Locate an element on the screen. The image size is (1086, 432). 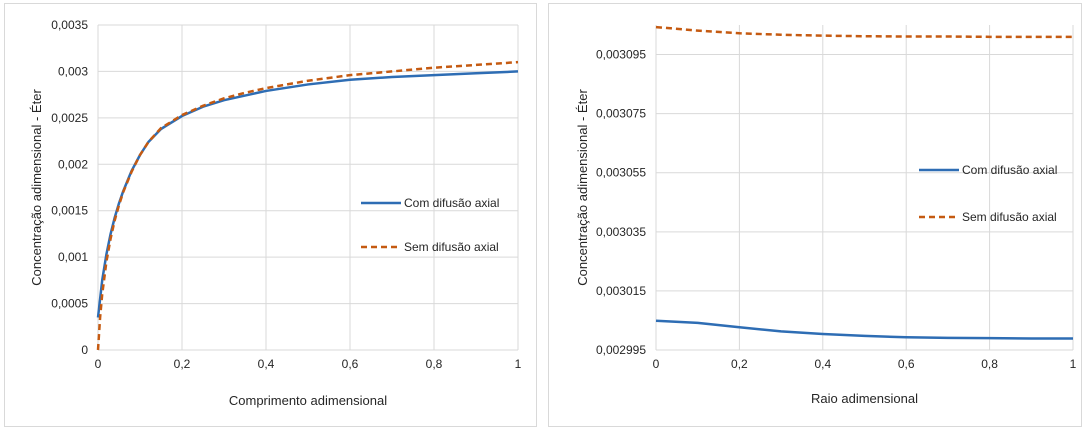
x-axis-title: Comprimento adimensional is located at coordinates (308, 400).